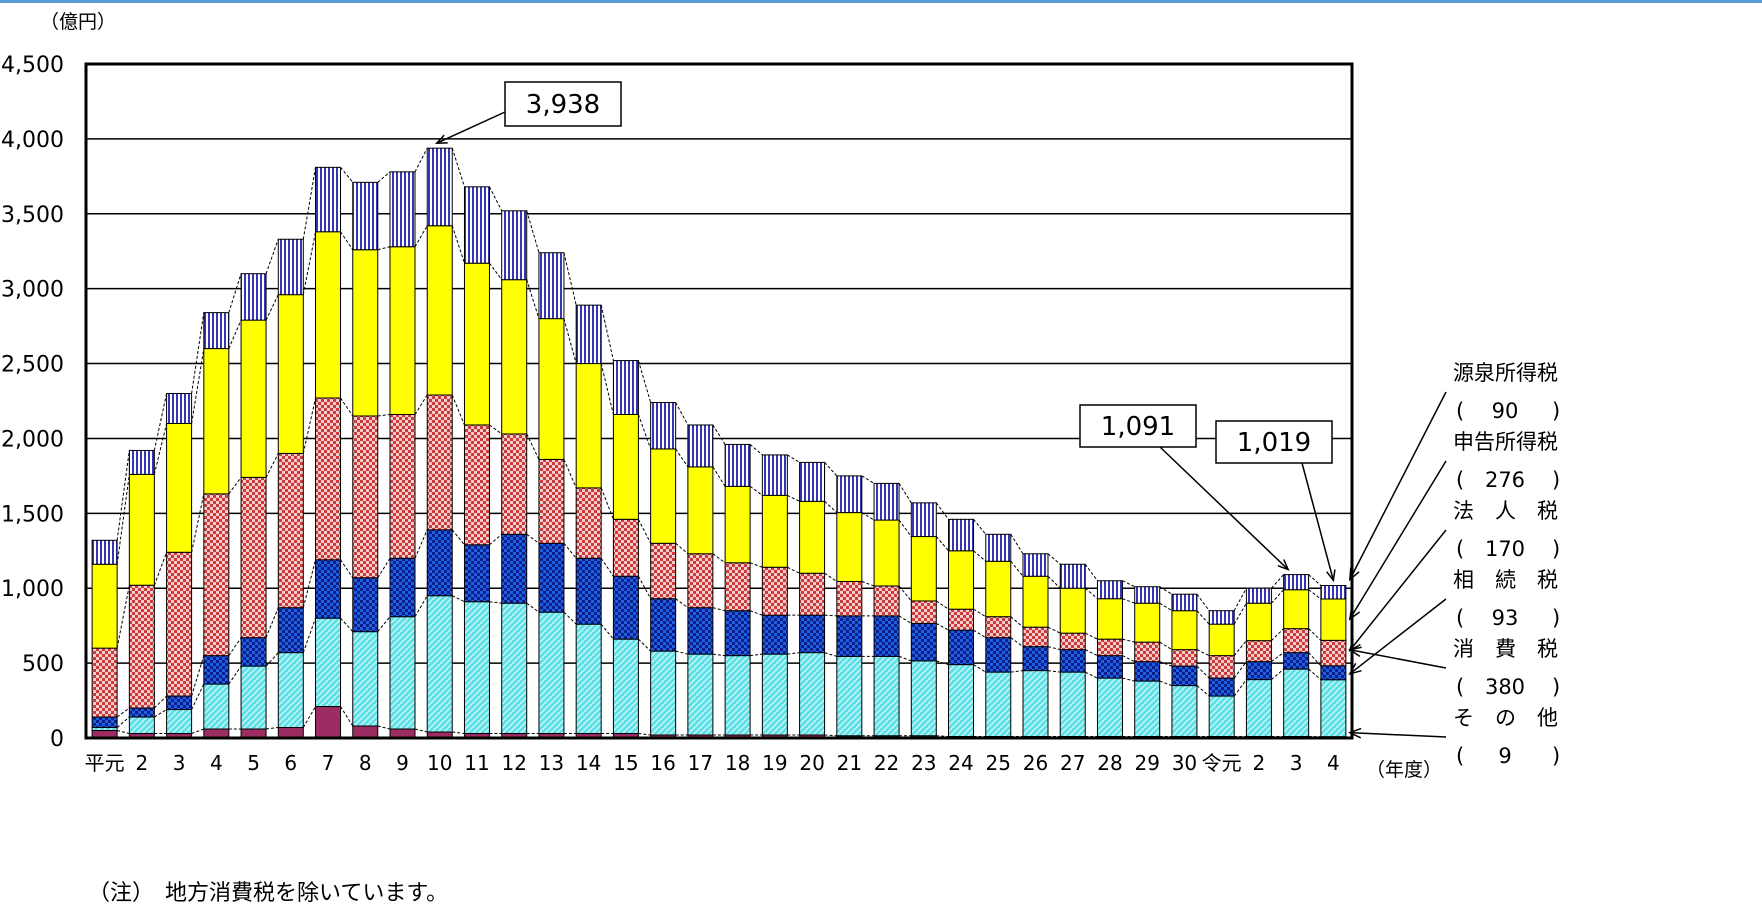 The height and width of the screenshot is (911, 1762). Describe the element at coordinates (1505, 549) in the screenshot. I see `legend-value: 170` at that location.